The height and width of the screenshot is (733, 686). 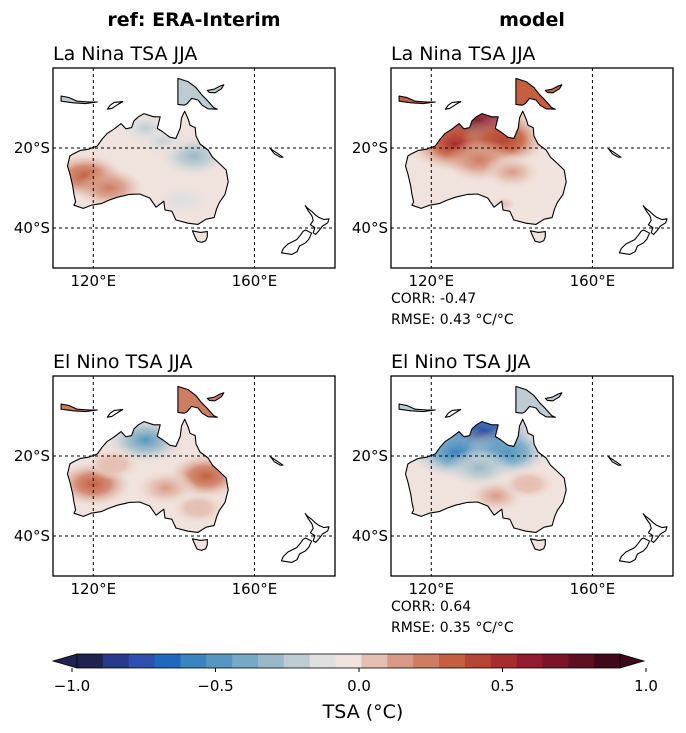 I want to click on colorbar: −1.0 −0.5 0.0 0.5 1.0, so click(x=354, y=674).